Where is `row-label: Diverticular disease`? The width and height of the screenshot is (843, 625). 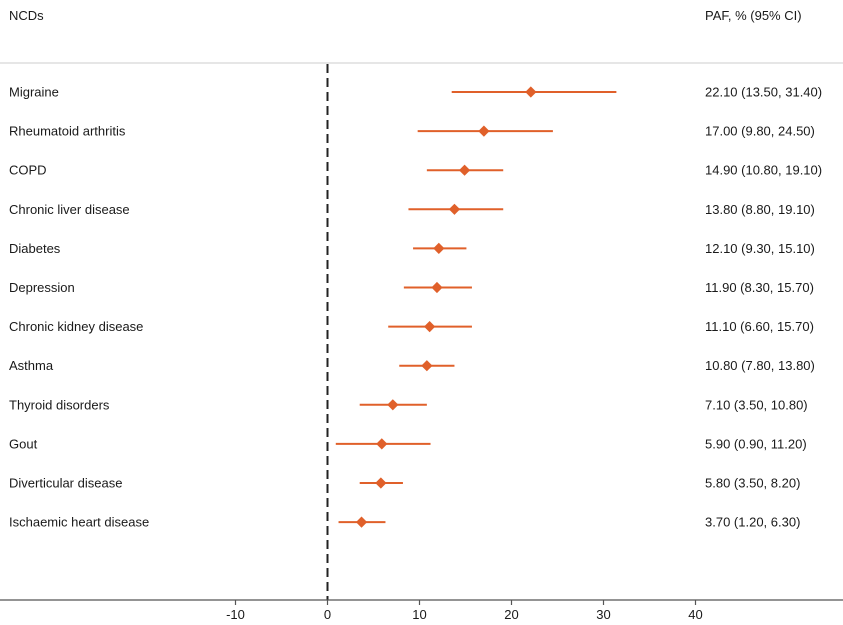
row-label: Diverticular disease is located at coordinates (65, 483).